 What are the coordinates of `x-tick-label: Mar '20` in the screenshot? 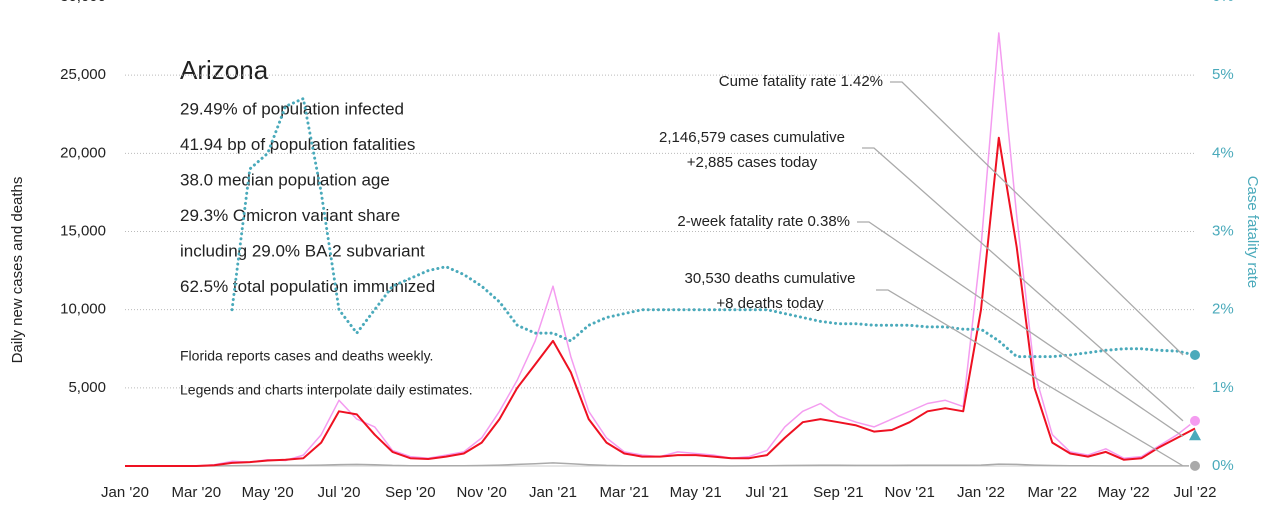 It's located at (197, 492).